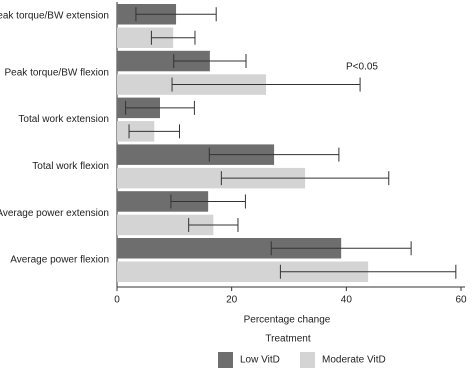 This screenshot has height=370, width=474. What do you see at coordinates (54, 16) in the screenshot?
I see `y-tick-label: Peak torque/BW extension` at bounding box center [54, 16].